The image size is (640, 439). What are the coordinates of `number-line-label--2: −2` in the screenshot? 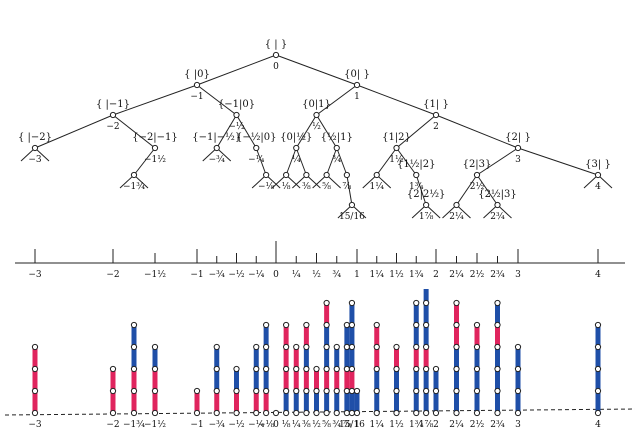 It's located at (112, 275).